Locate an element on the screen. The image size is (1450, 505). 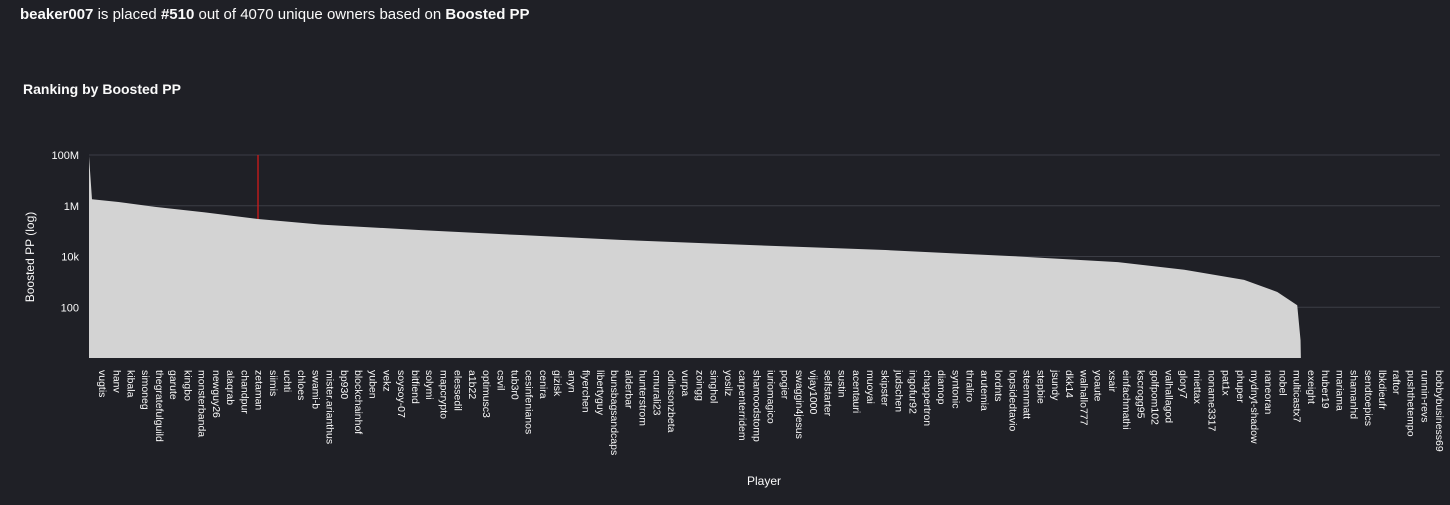
y-tick-label: 100M is located at coordinates (65, 156).